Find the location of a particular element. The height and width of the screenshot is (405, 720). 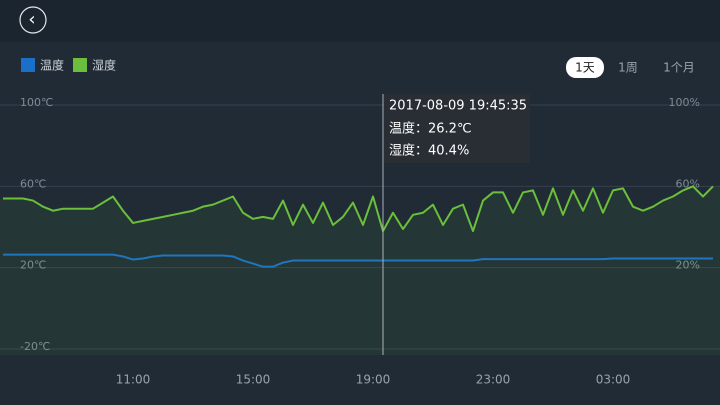

y-tick-label: -20℃ is located at coordinates (35, 346).